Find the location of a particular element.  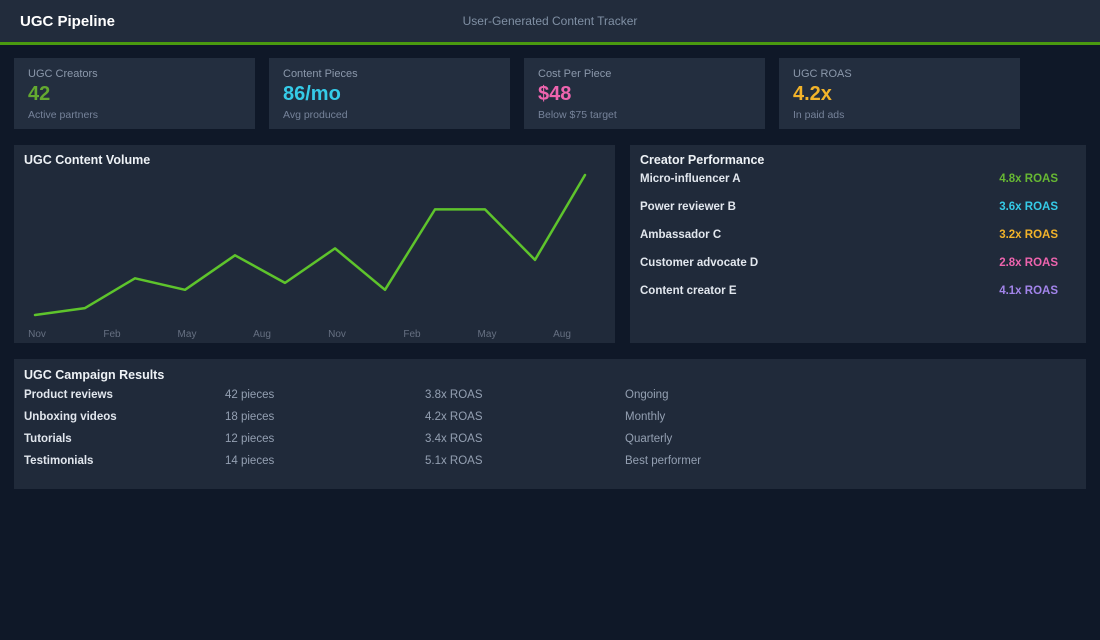

creator-roas-value: 3.2x ROAS is located at coordinates (1028, 235).